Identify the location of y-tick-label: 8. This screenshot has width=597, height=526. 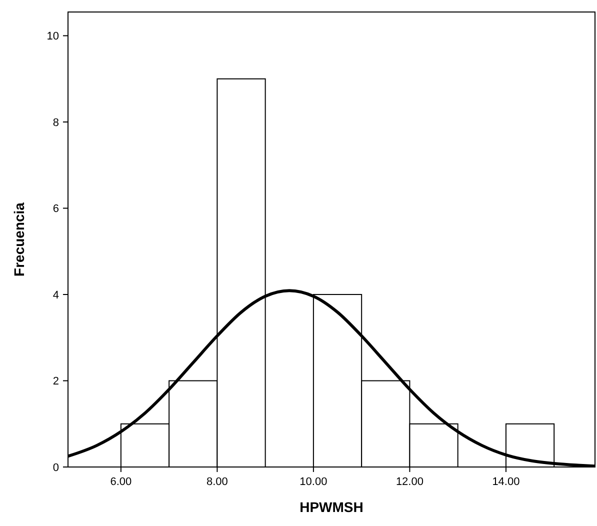
(55, 122).